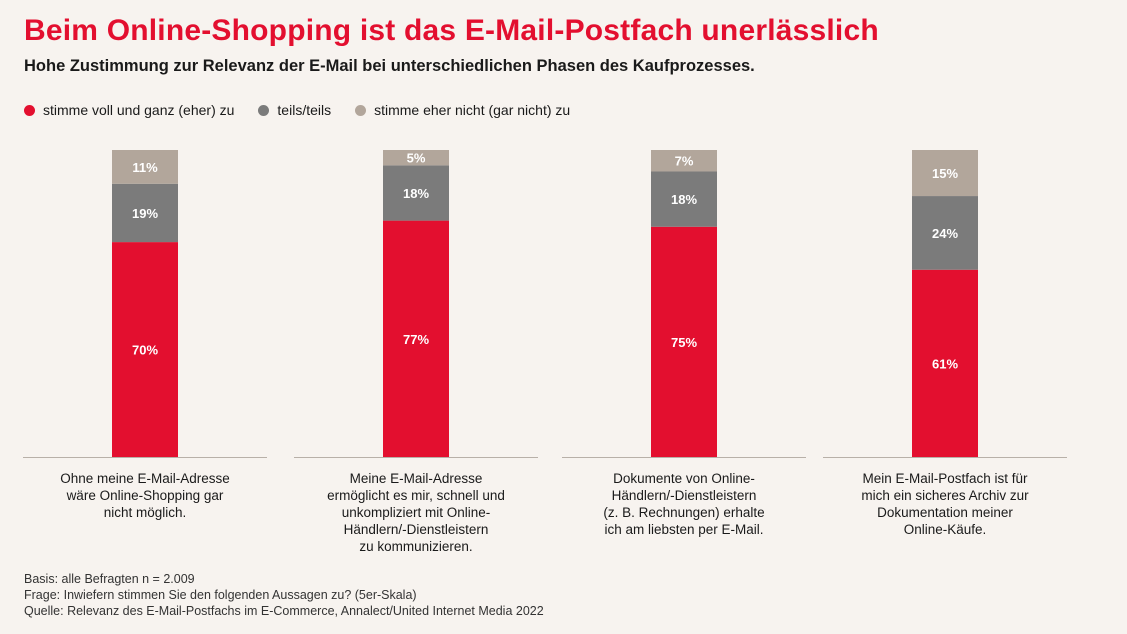 The height and width of the screenshot is (634, 1127). Describe the element at coordinates (304, 110) in the screenshot. I see `legend-label-neutral: teils/teils` at that location.